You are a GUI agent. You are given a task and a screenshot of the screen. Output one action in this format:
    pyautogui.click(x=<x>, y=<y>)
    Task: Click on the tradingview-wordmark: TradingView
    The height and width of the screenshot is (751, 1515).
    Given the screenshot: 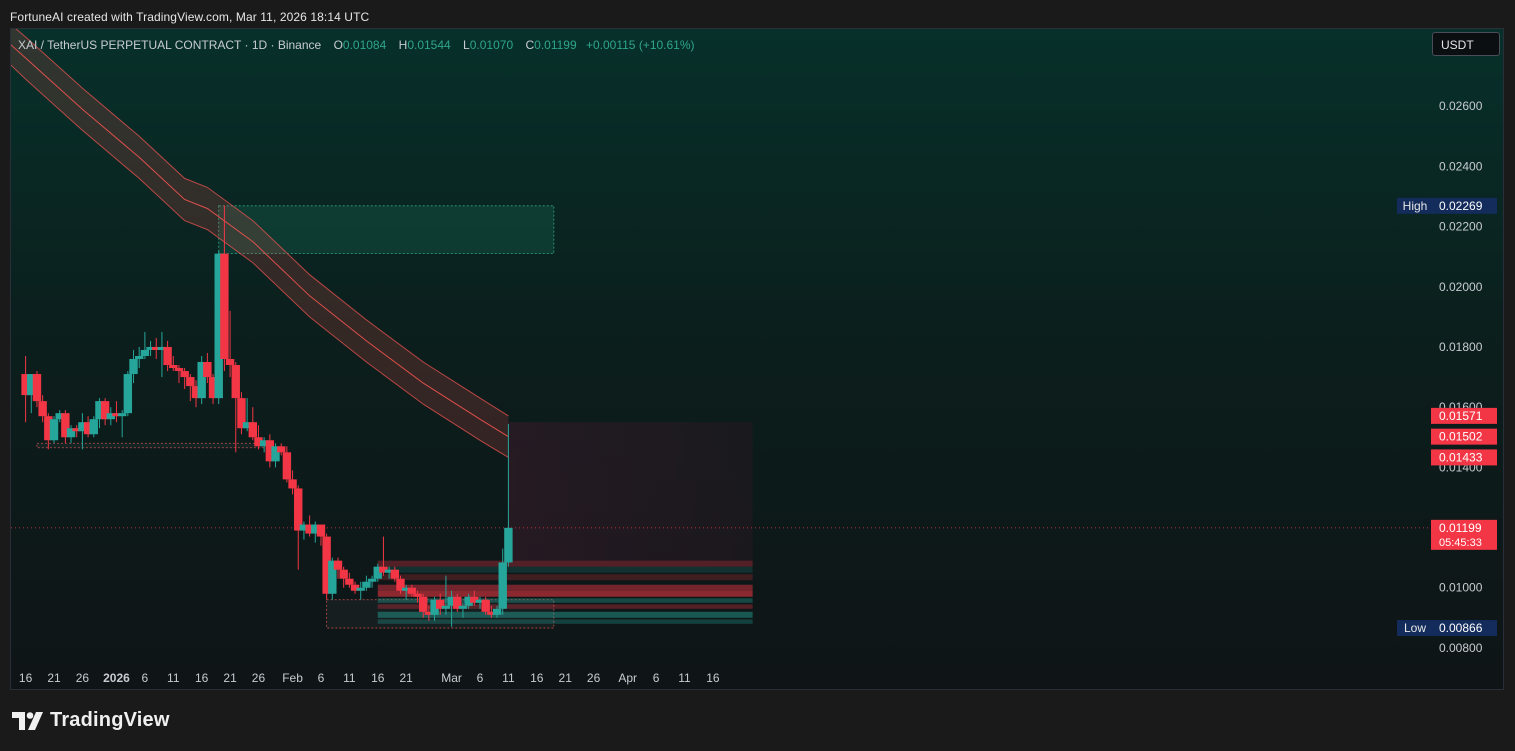 What is the action you would take?
    pyautogui.click(x=110, y=720)
    